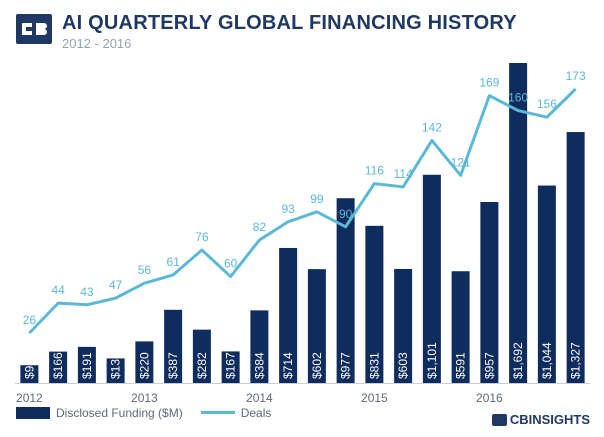 Image resolution: width=604 pixels, height=437 pixels. I want to click on x-tick-label: 2014, so click(259, 398).